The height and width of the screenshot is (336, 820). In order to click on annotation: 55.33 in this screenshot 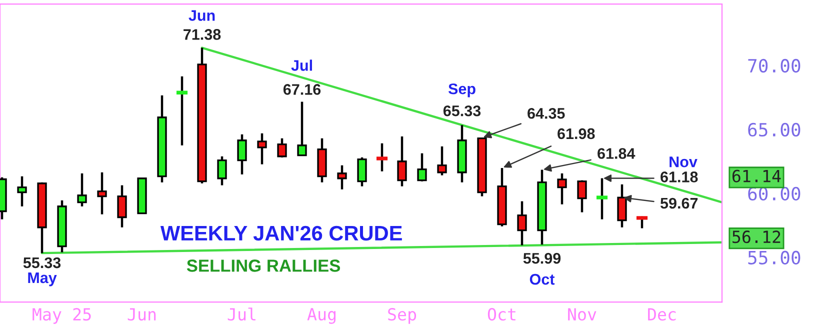, I will do `click(42, 262)`.